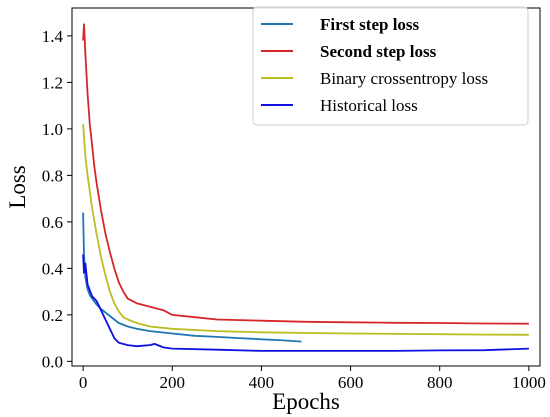 This screenshot has height=417, width=550. Describe the element at coordinates (52, 361) in the screenshot. I see `y-tick-label: 0.0` at that location.